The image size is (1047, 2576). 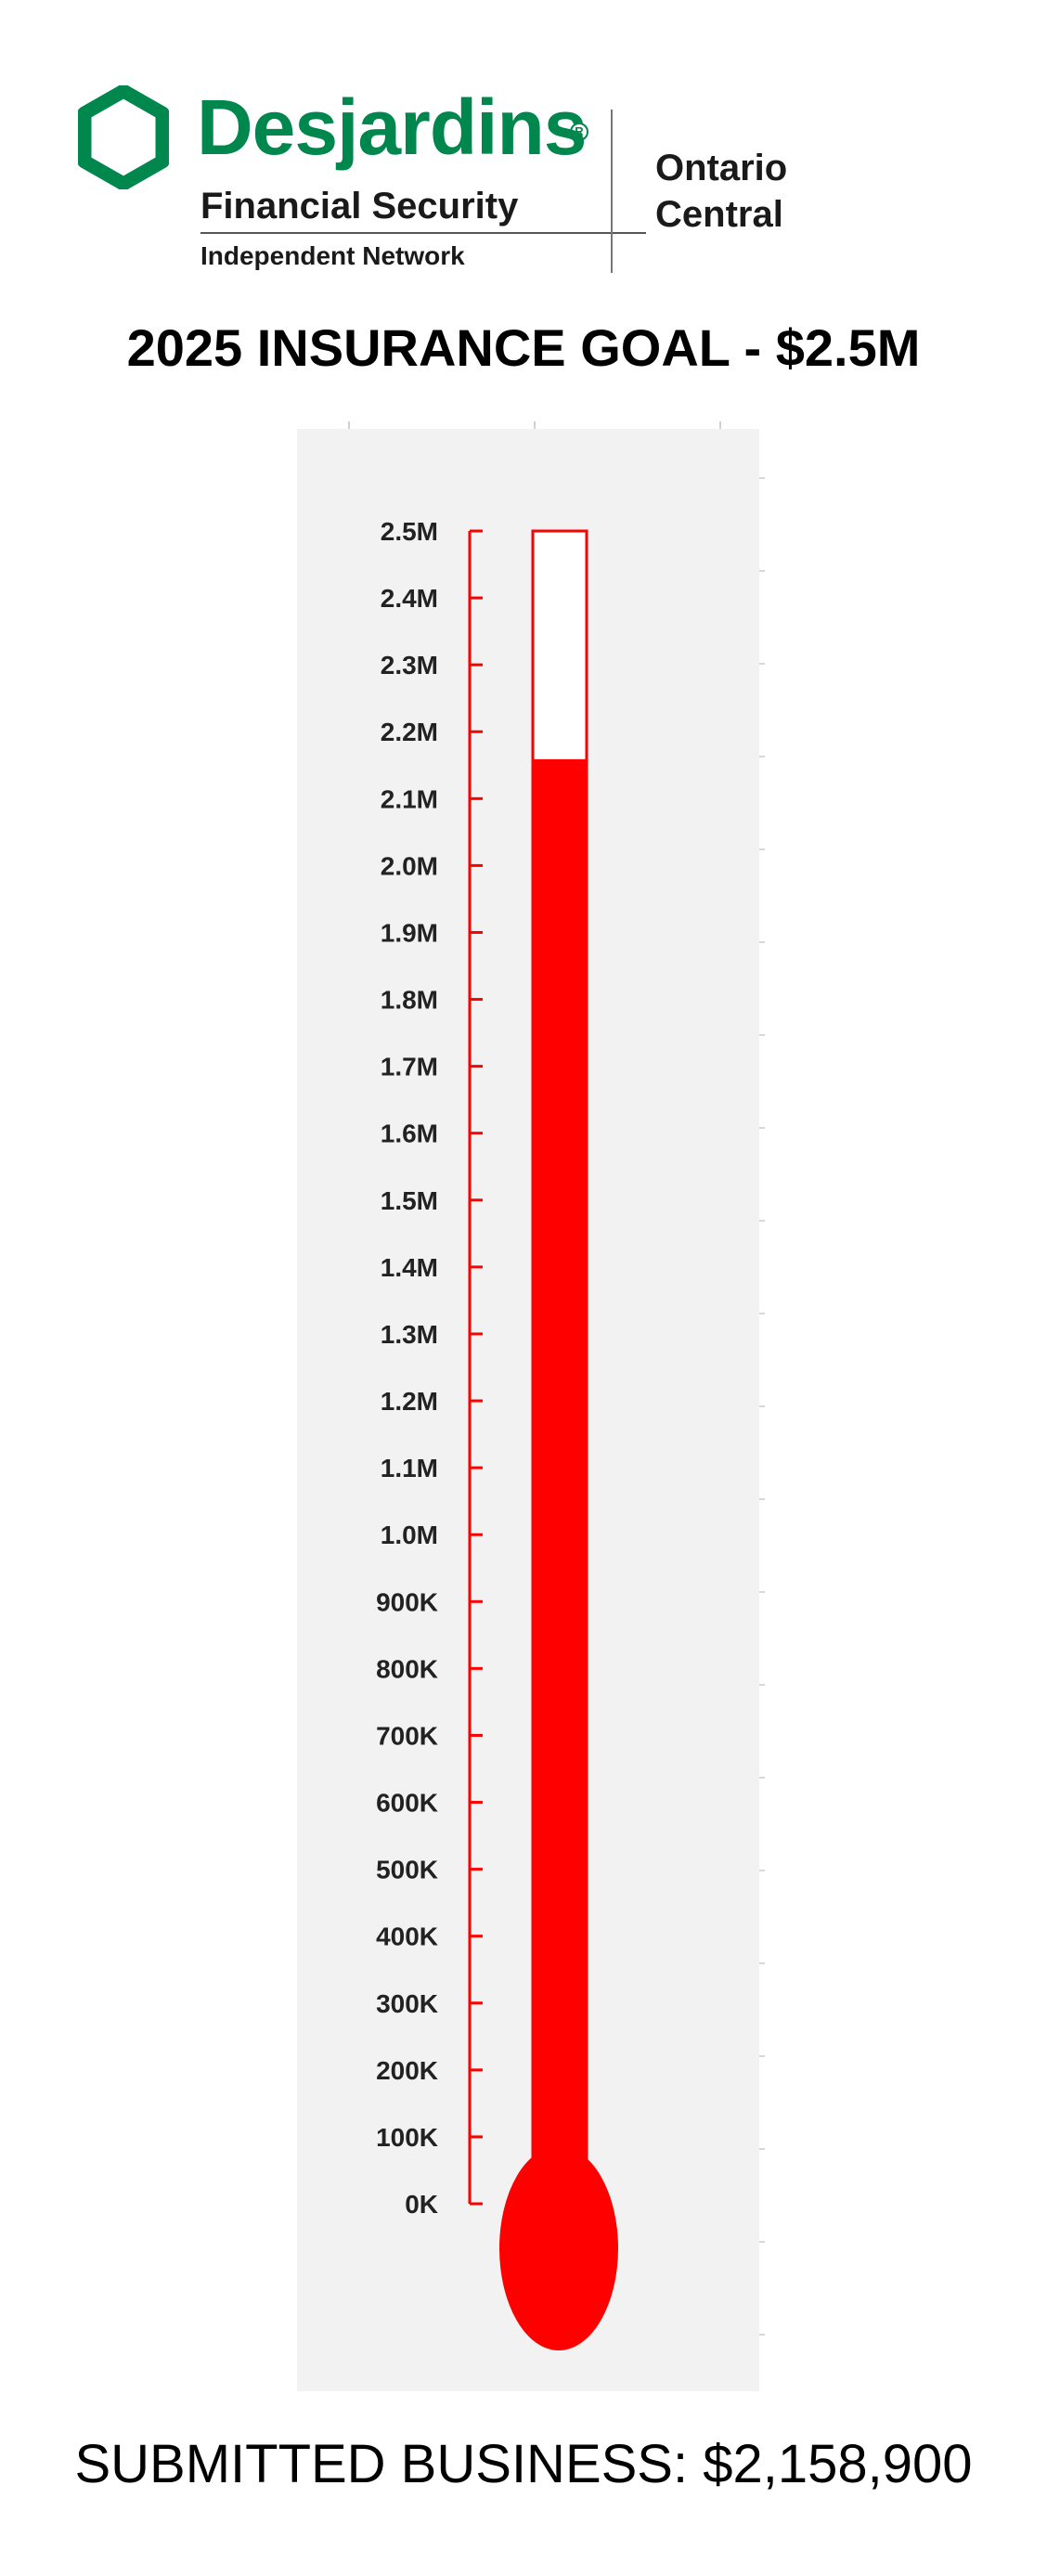 What do you see at coordinates (579, 132) in the screenshot?
I see `registered-mark: R` at bounding box center [579, 132].